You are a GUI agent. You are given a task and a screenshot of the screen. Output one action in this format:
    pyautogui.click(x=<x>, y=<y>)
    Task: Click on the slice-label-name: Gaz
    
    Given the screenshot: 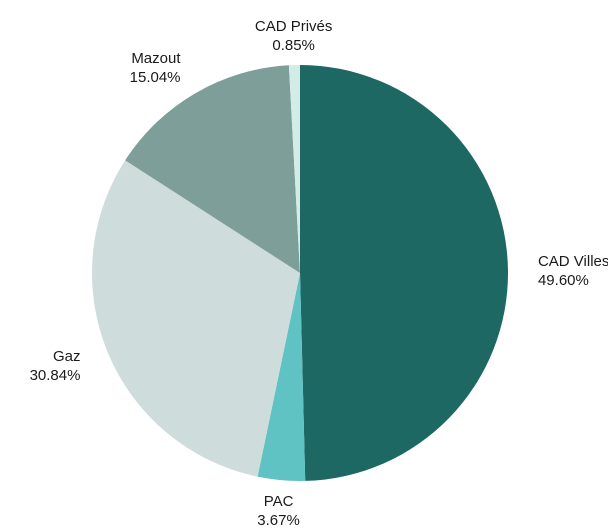 What is the action you would take?
    pyautogui.click(x=67, y=356)
    